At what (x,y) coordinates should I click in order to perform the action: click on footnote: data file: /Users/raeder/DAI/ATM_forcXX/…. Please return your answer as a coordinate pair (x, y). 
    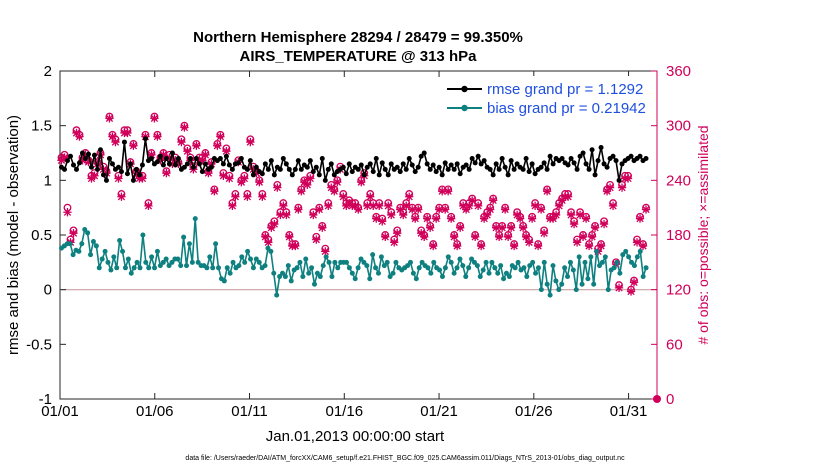
    Looking at the image, I should click on (405, 458).